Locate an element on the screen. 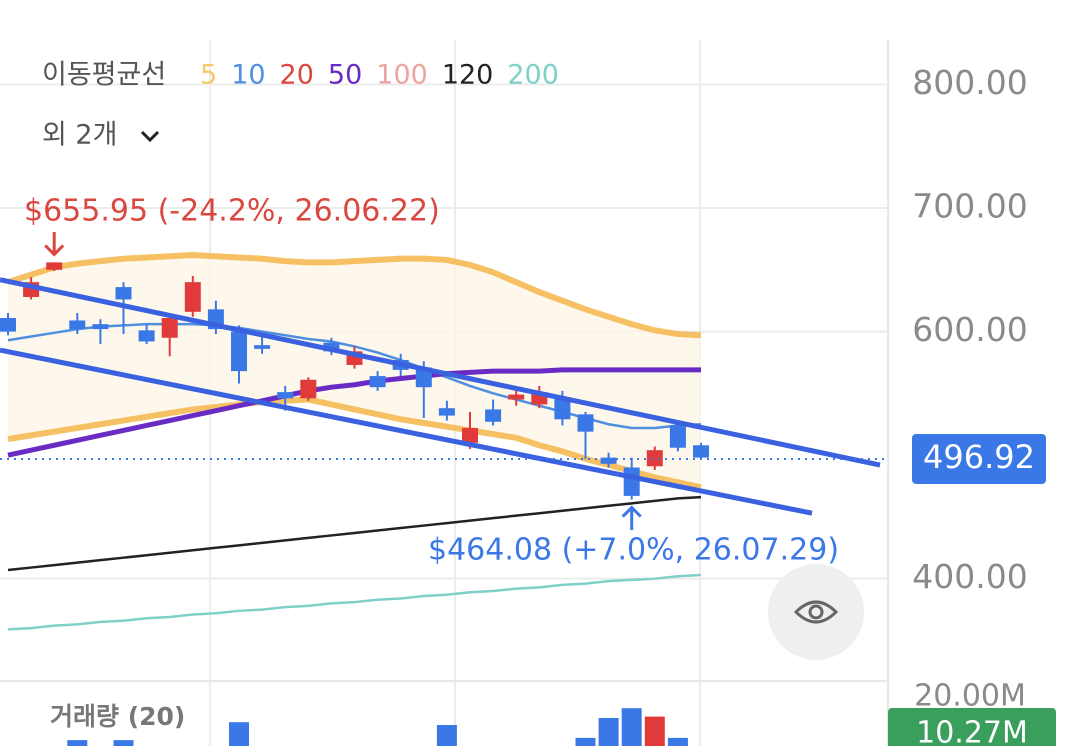  legend-item: 200 is located at coordinates (533, 75).